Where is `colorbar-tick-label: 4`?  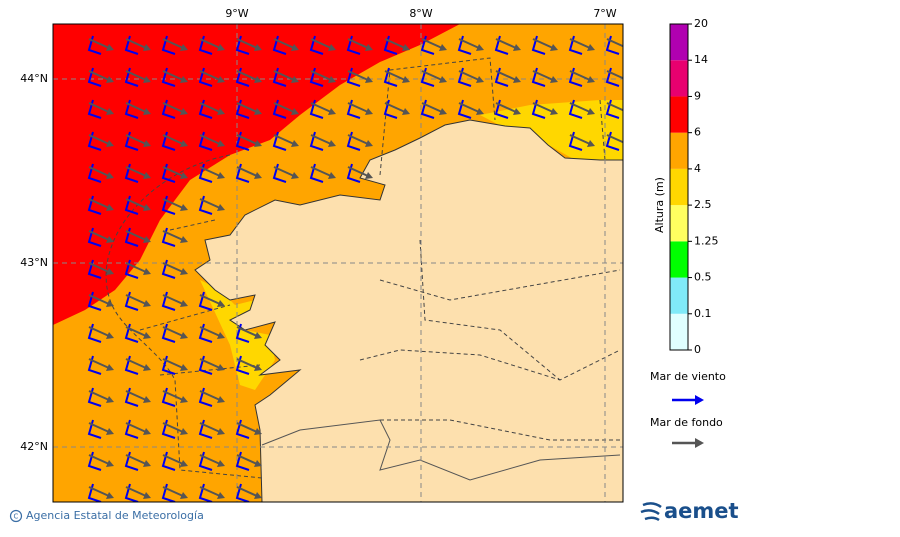 colorbar-tick-label: 4 is located at coordinates (697, 168).